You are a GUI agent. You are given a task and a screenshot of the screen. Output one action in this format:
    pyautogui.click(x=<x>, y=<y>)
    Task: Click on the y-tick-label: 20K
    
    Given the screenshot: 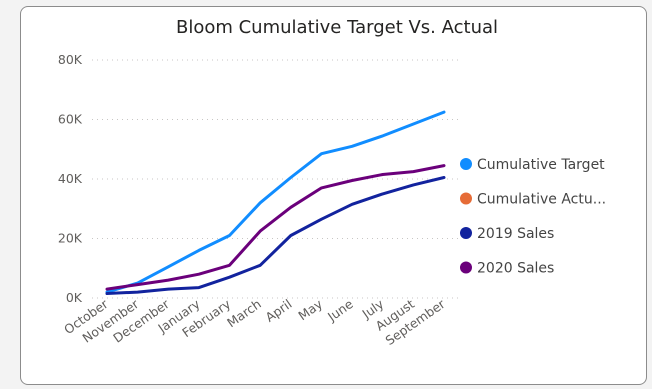 What is the action you would take?
    pyautogui.click(x=70, y=238)
    